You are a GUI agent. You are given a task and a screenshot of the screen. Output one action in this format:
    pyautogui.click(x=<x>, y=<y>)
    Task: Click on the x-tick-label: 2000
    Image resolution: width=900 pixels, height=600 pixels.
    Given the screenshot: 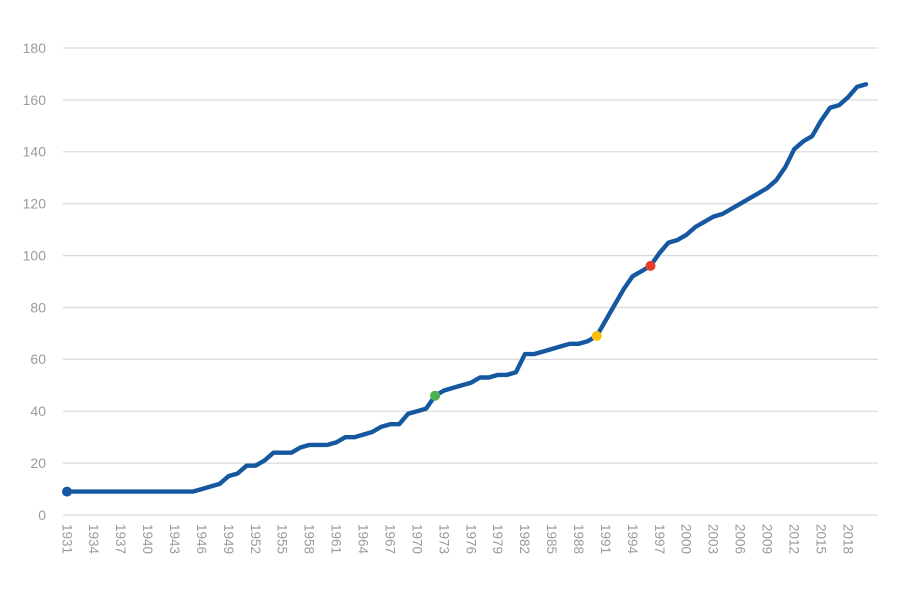 What is the action you would take?
    pyautogui.click(x=686, y=539)
    